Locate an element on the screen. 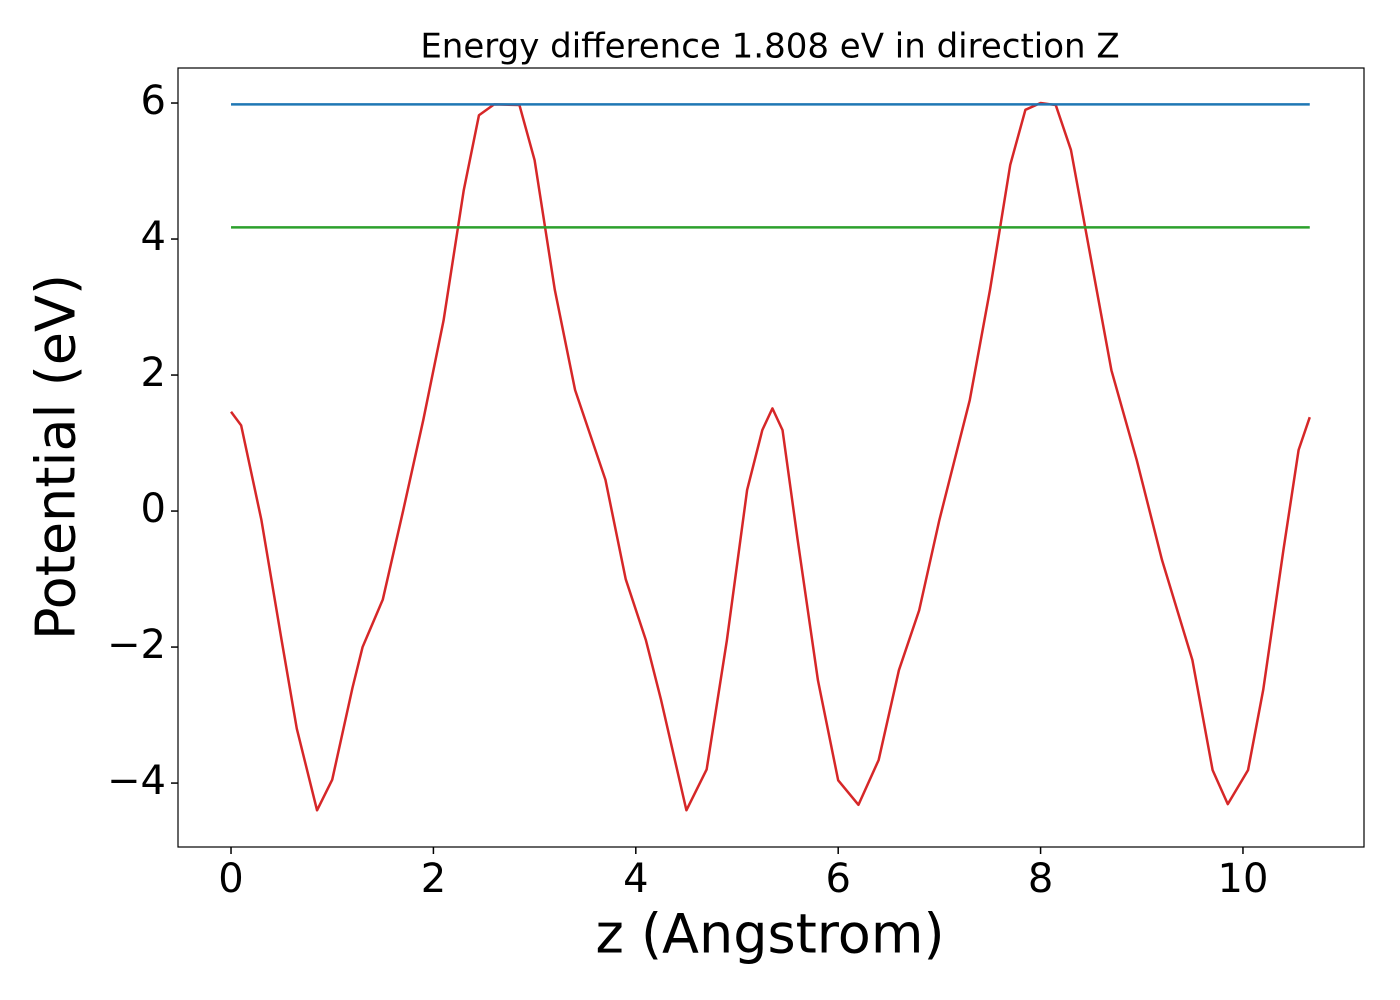  y-tick-label: 2 is located at coordinates (153, 373).